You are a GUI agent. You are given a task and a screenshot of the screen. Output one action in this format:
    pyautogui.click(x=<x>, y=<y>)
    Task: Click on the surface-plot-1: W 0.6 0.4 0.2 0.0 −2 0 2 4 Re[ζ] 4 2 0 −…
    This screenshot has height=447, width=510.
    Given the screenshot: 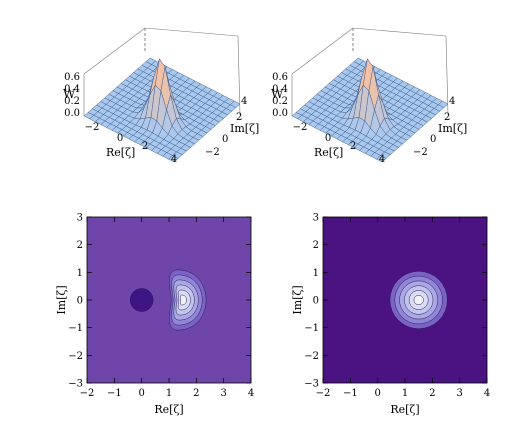 What is the action you would take?
    pyautogui.click(x=161, y=96)
    